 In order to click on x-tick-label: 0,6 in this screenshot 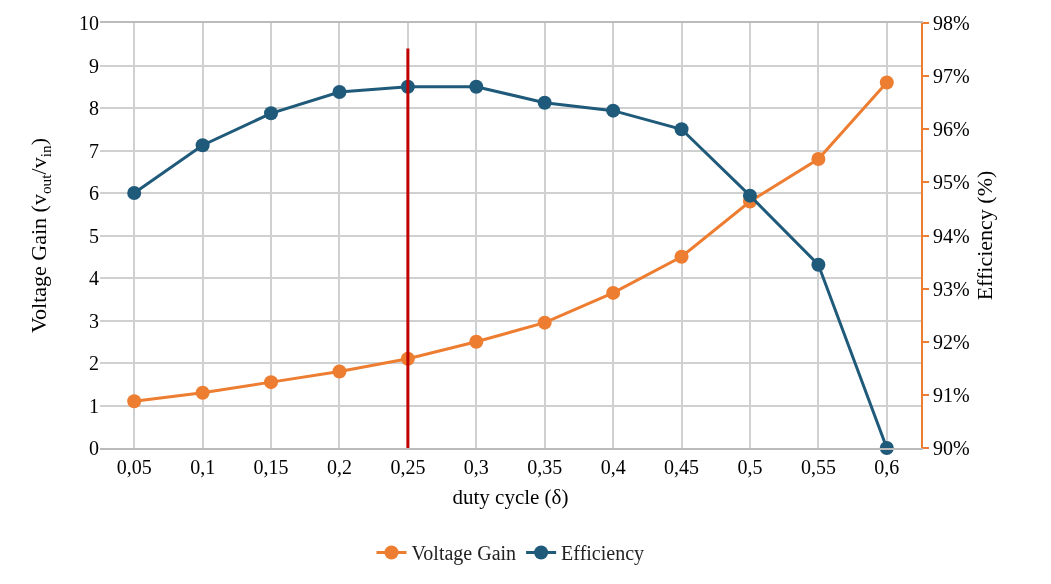, I will do `click(887, 467)`.